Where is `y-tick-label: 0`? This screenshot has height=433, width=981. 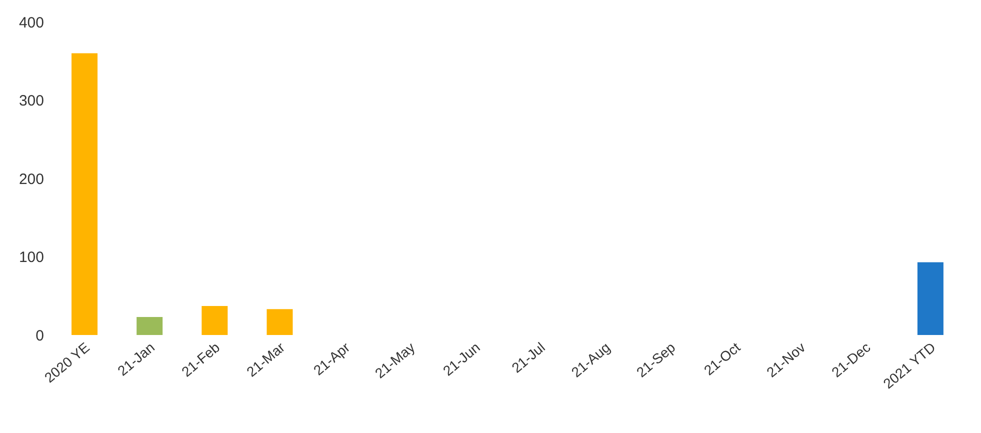 y-tick-label: 0 is located at coordinates (40, 335).